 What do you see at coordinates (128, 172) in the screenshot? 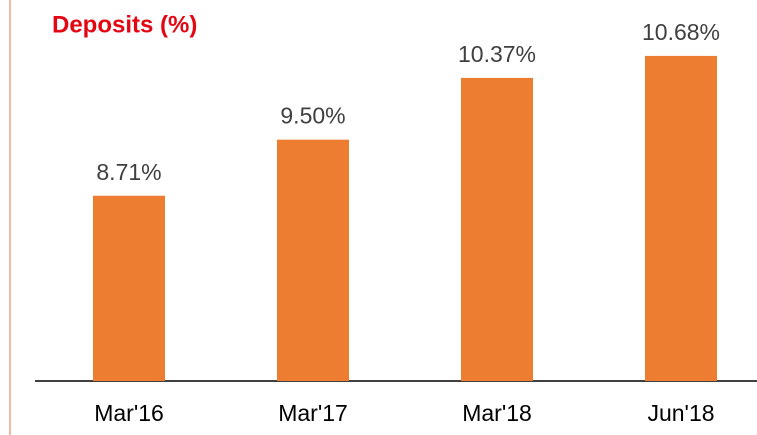
I see `data-label: 8.71%` at bounding box center [128, 172].